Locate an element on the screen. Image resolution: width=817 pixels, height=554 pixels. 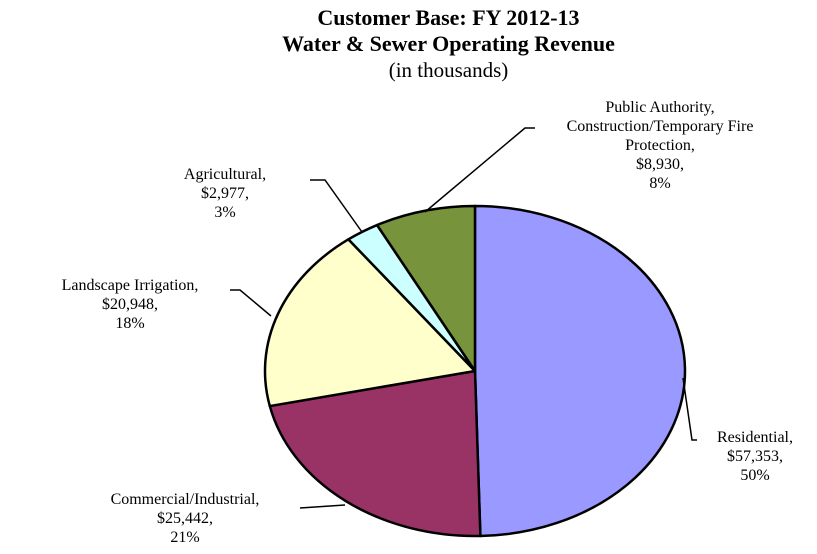
percent-label: 3% is located at coordinates (225, 212).